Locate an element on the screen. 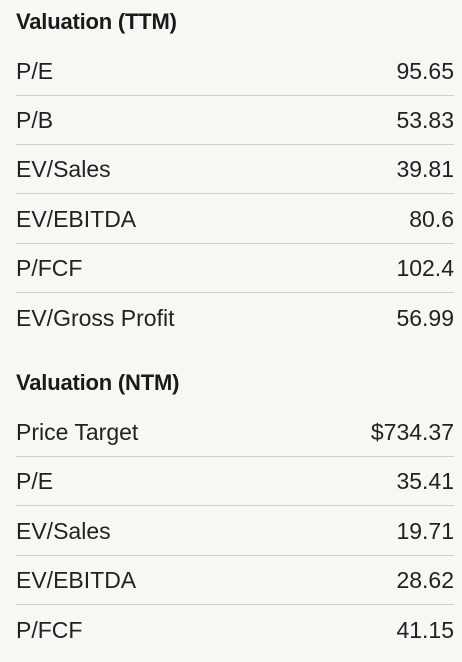  metric-value: 56.99 is located at coordinates (425, 318).